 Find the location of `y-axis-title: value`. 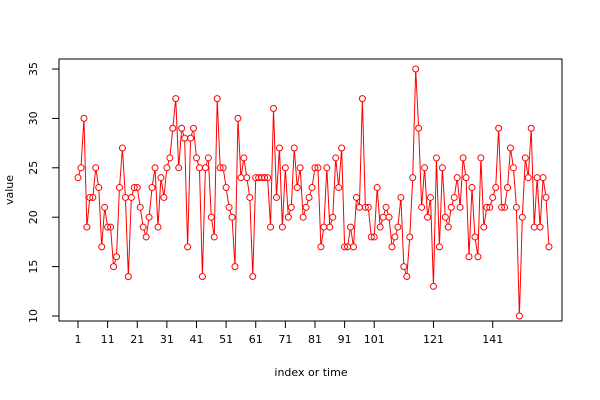

y-axis-title: value is located at coordinates (9, 190).